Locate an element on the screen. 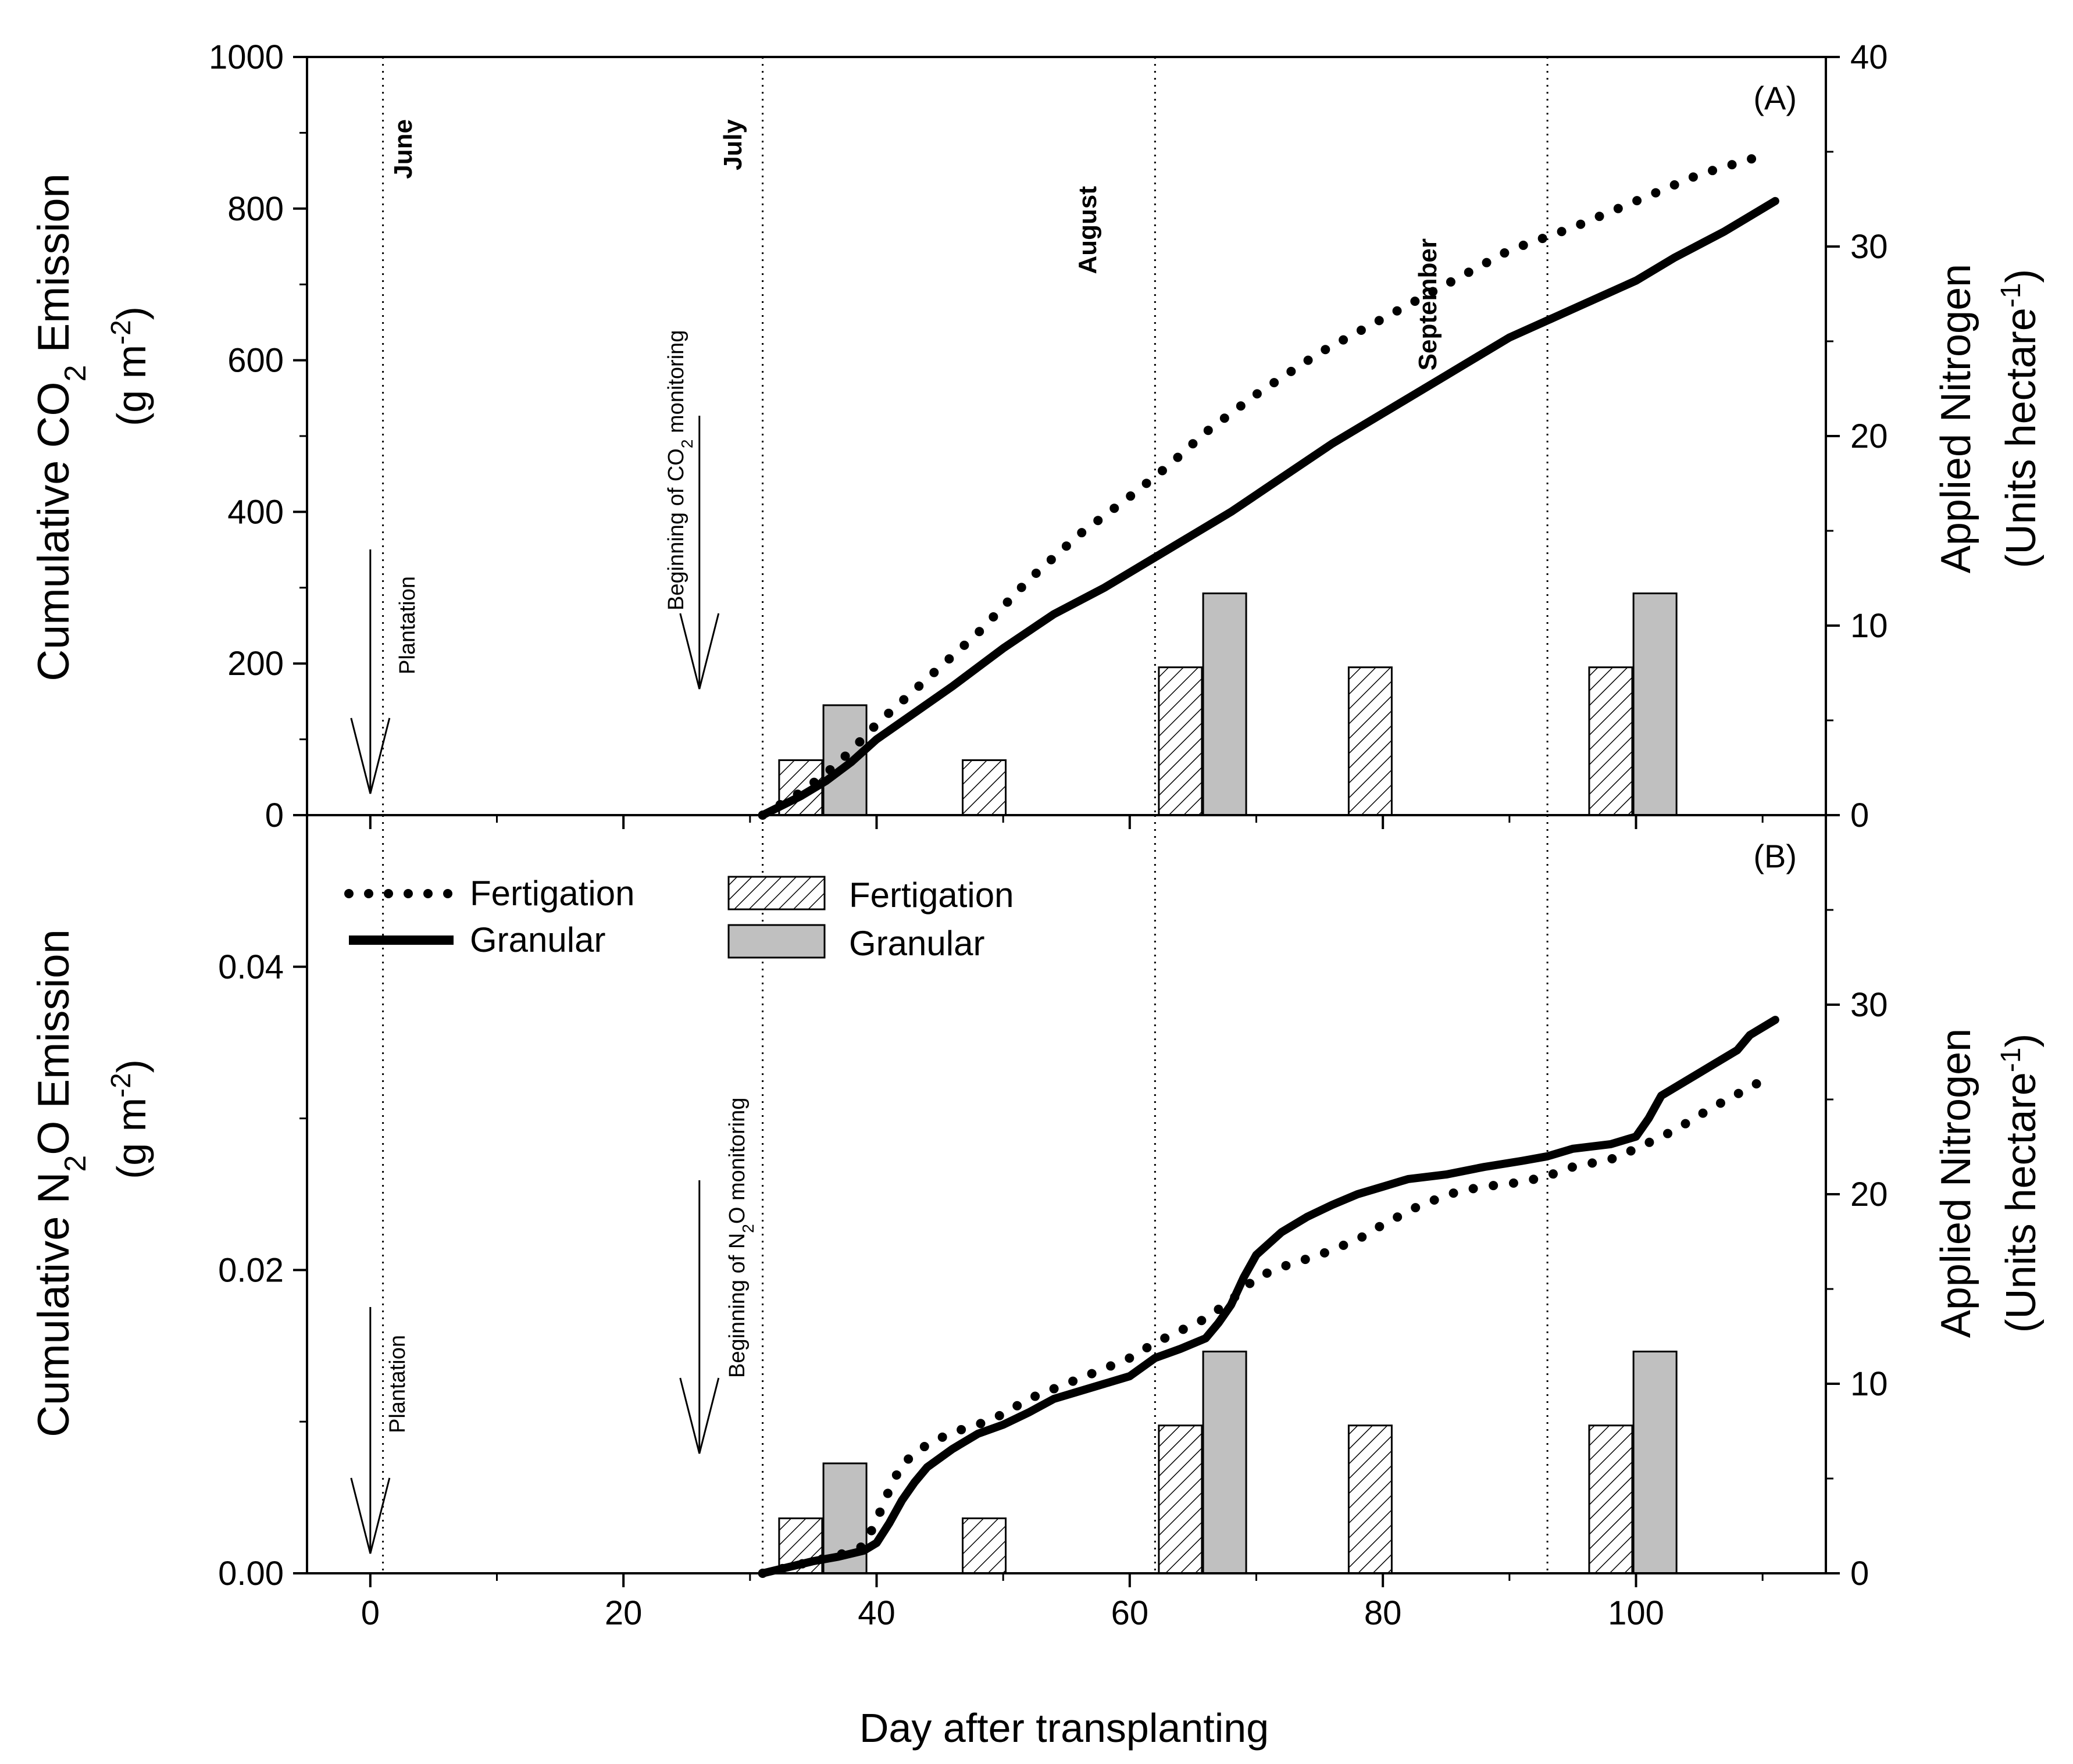  panel-b-y2tick-label-0: 0 is located at coordinates (1859, 1573).